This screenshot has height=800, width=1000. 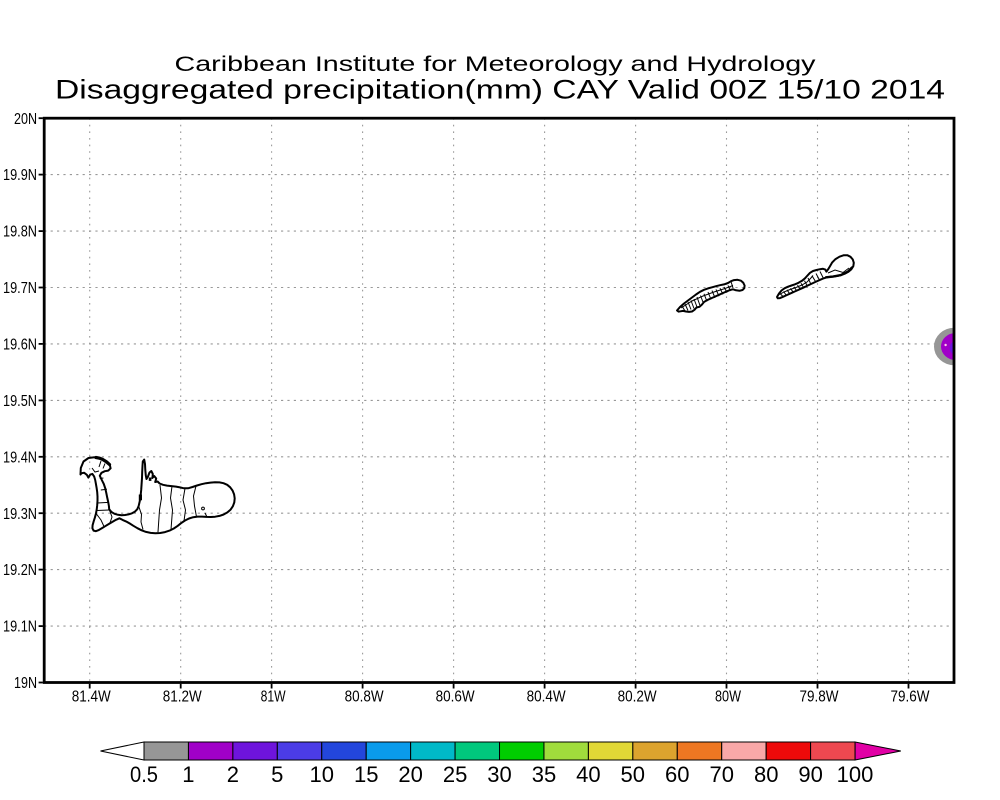 What do you see at coordinates (188, 774) in the screenshot?
I see `svg-text: 1` at bounding box center [188, 774].